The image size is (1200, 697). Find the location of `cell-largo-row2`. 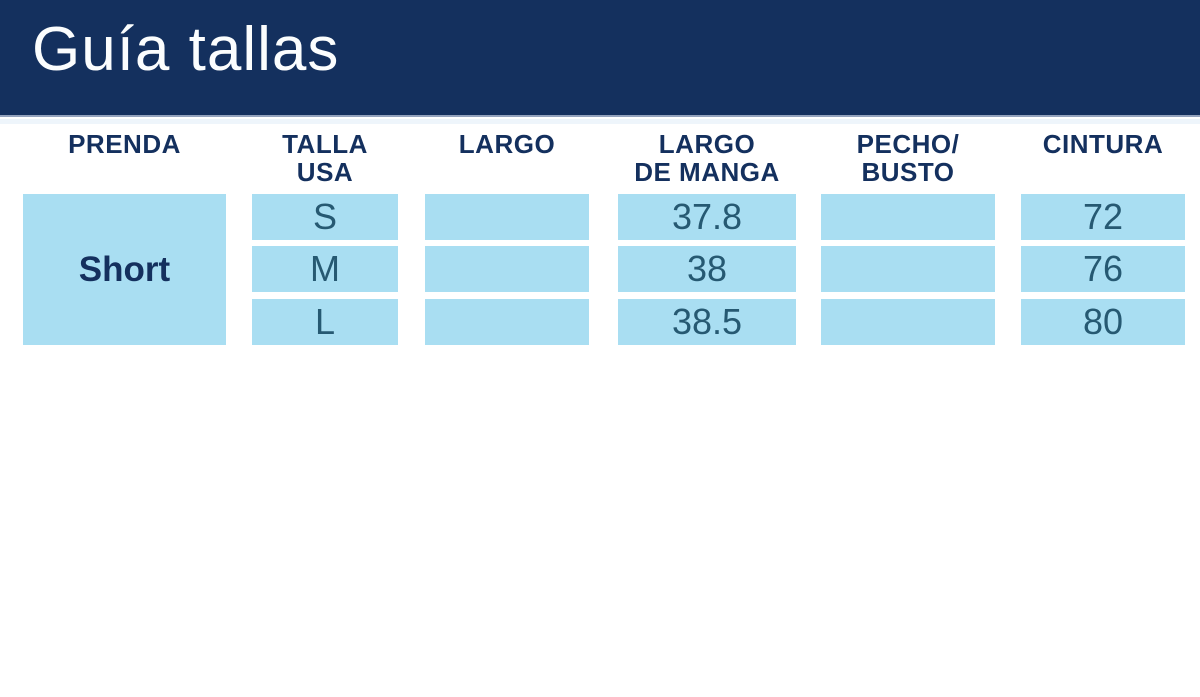

cell-largo-row2 is located at coordinates (507, 269).